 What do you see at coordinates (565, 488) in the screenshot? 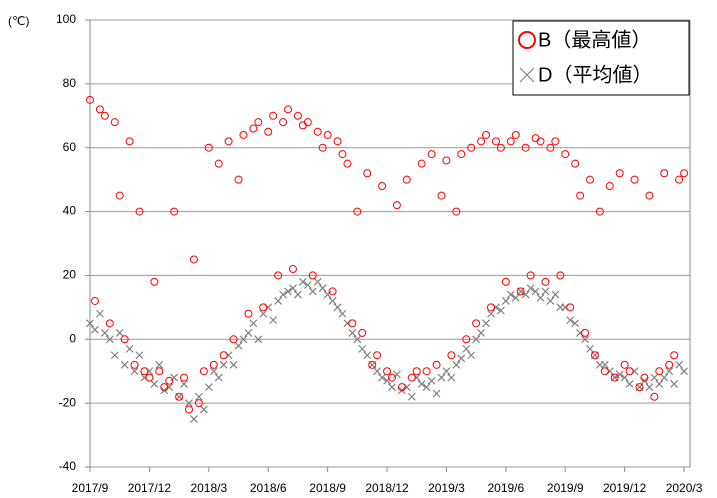
I see `x-tick-label: 2019/9` at bounding box center [565, 488].